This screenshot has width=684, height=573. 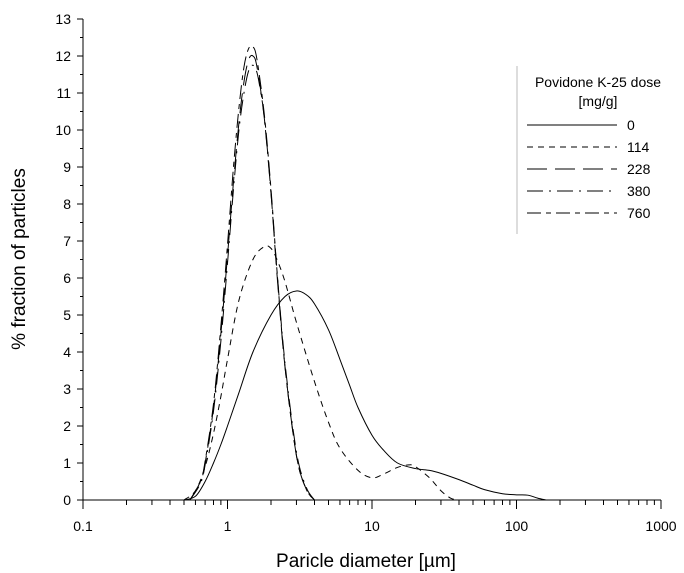 I want to click on legend: Povidone K-25 dose [mg/g] 0 114 228 380 760, so click(x=588, y=150).